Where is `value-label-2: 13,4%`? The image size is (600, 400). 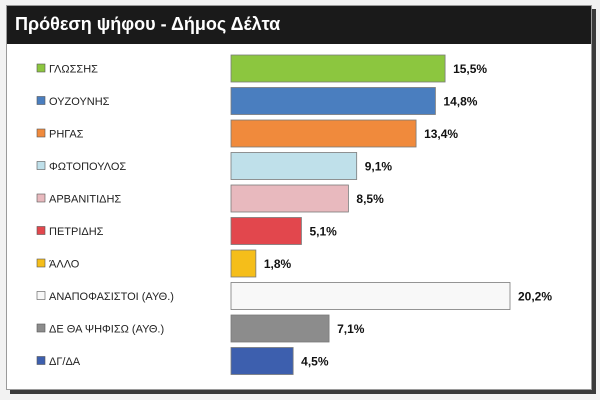
value-label-2: 13,4% is located at coordinates (441, 134).